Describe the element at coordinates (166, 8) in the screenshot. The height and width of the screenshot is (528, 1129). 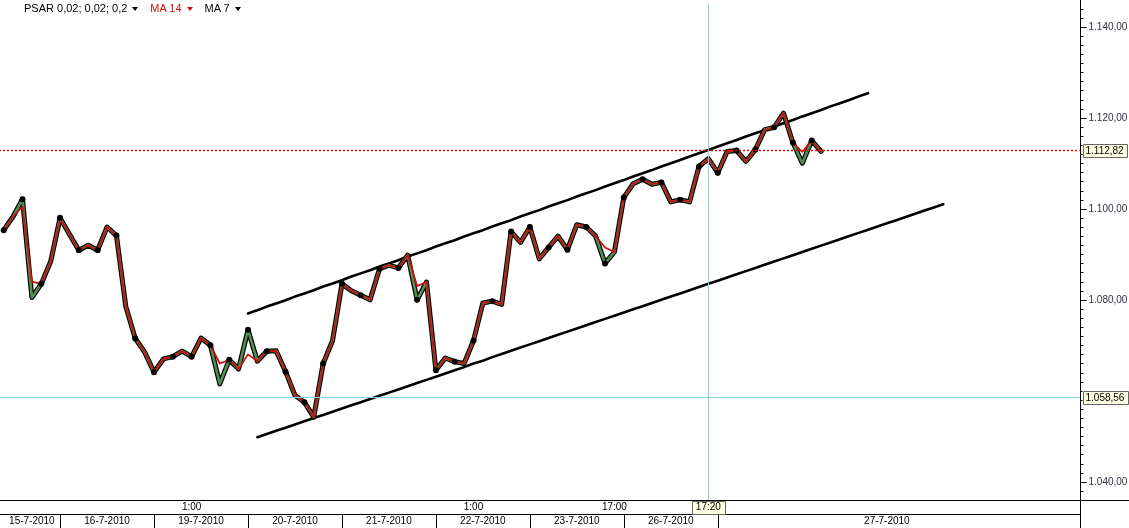
I see `legend-label: MA 14` at that location.